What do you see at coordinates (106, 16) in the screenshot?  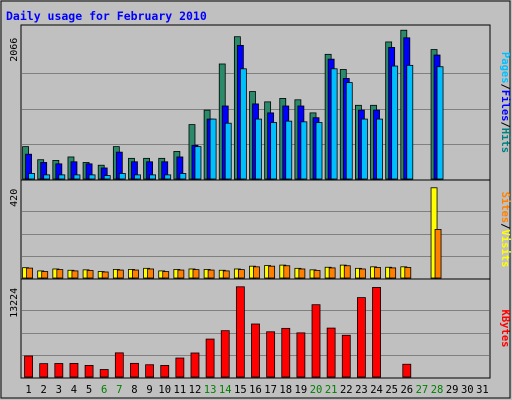 I see `chart-title: Daily usage for February 2010` at bounding box center [106, 16].